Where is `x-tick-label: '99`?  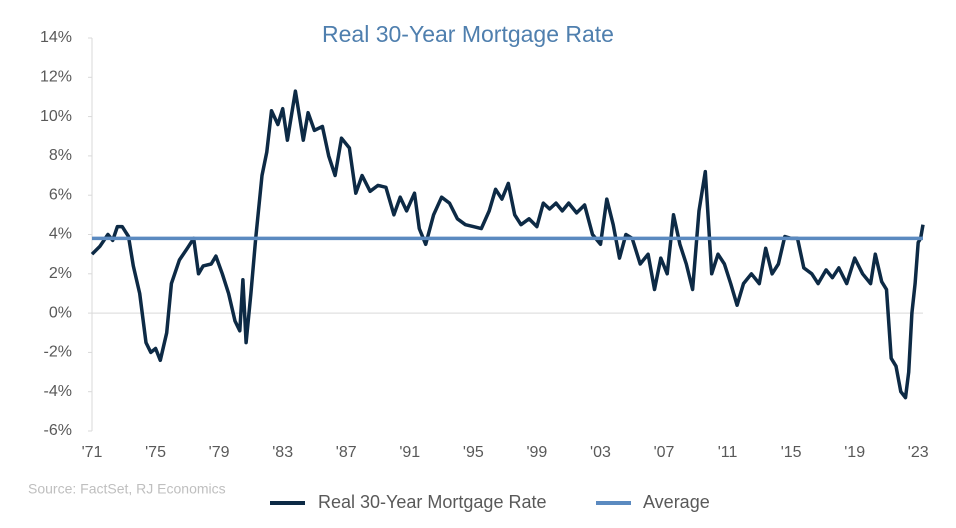 x-tick-label: '99 is located at coordinates (536, 452).